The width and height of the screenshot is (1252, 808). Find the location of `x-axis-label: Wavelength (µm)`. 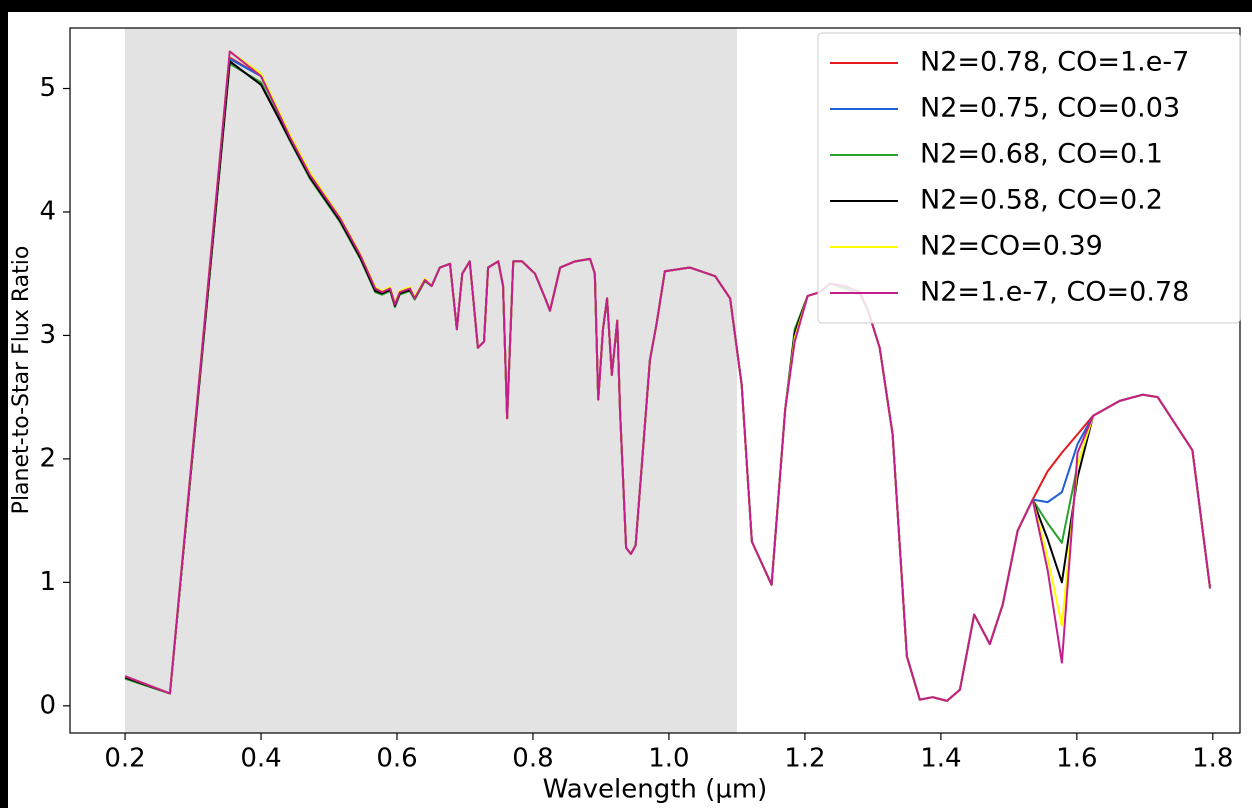

x-axis-label: Wavelength (µm) is located at coordinates (655, 790).